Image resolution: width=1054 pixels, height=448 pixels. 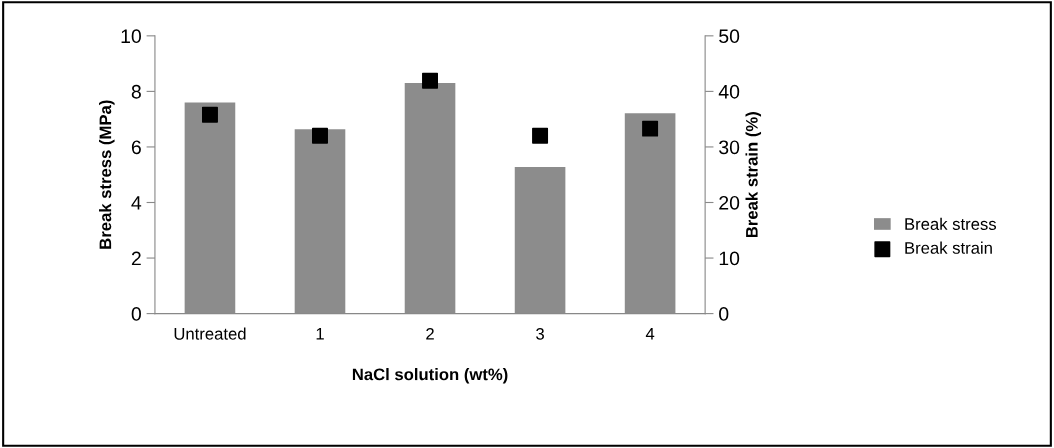 I want to click on y-tick-label: 6, so click(x=136, y=147).